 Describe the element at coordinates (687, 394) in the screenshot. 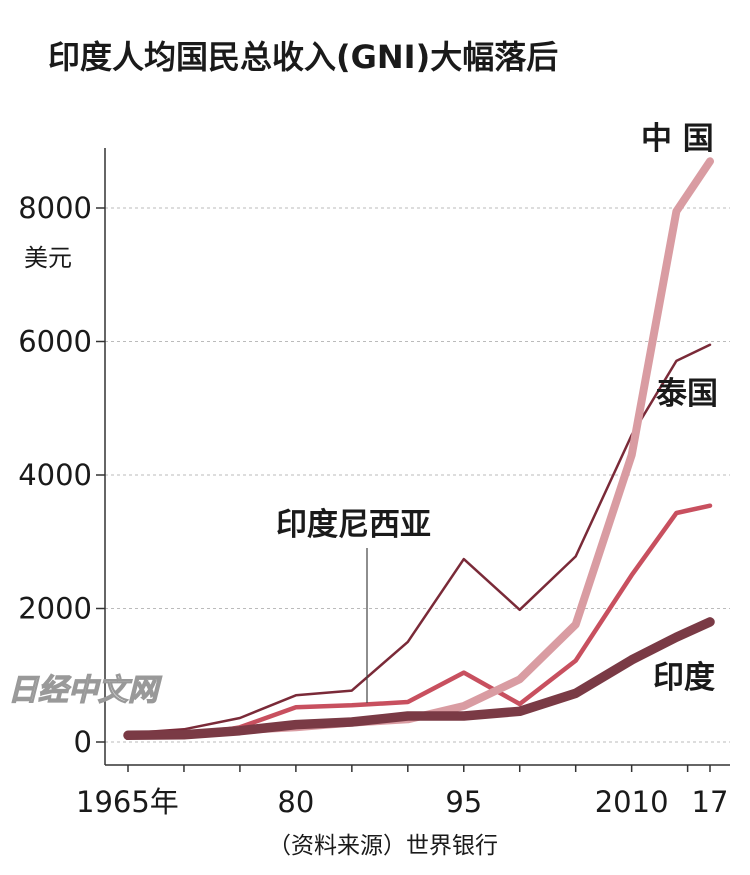

I see `series-label-thailand: 泰国` at that location.